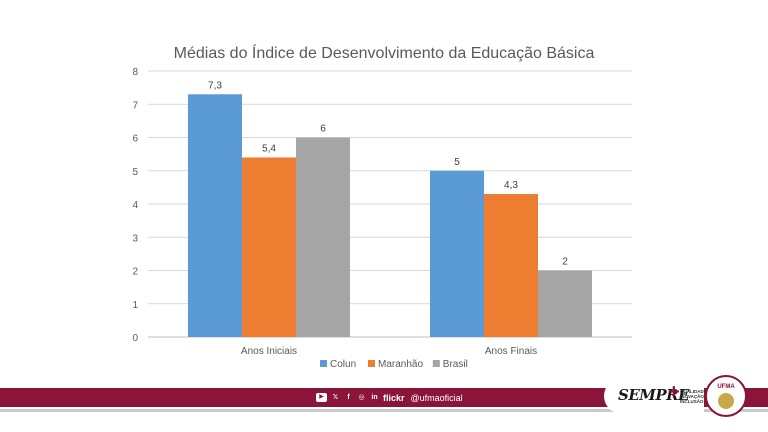  Describe the element at coordinates (348, 397) in the screenshot. I see `facebook-icon: f` at that location.